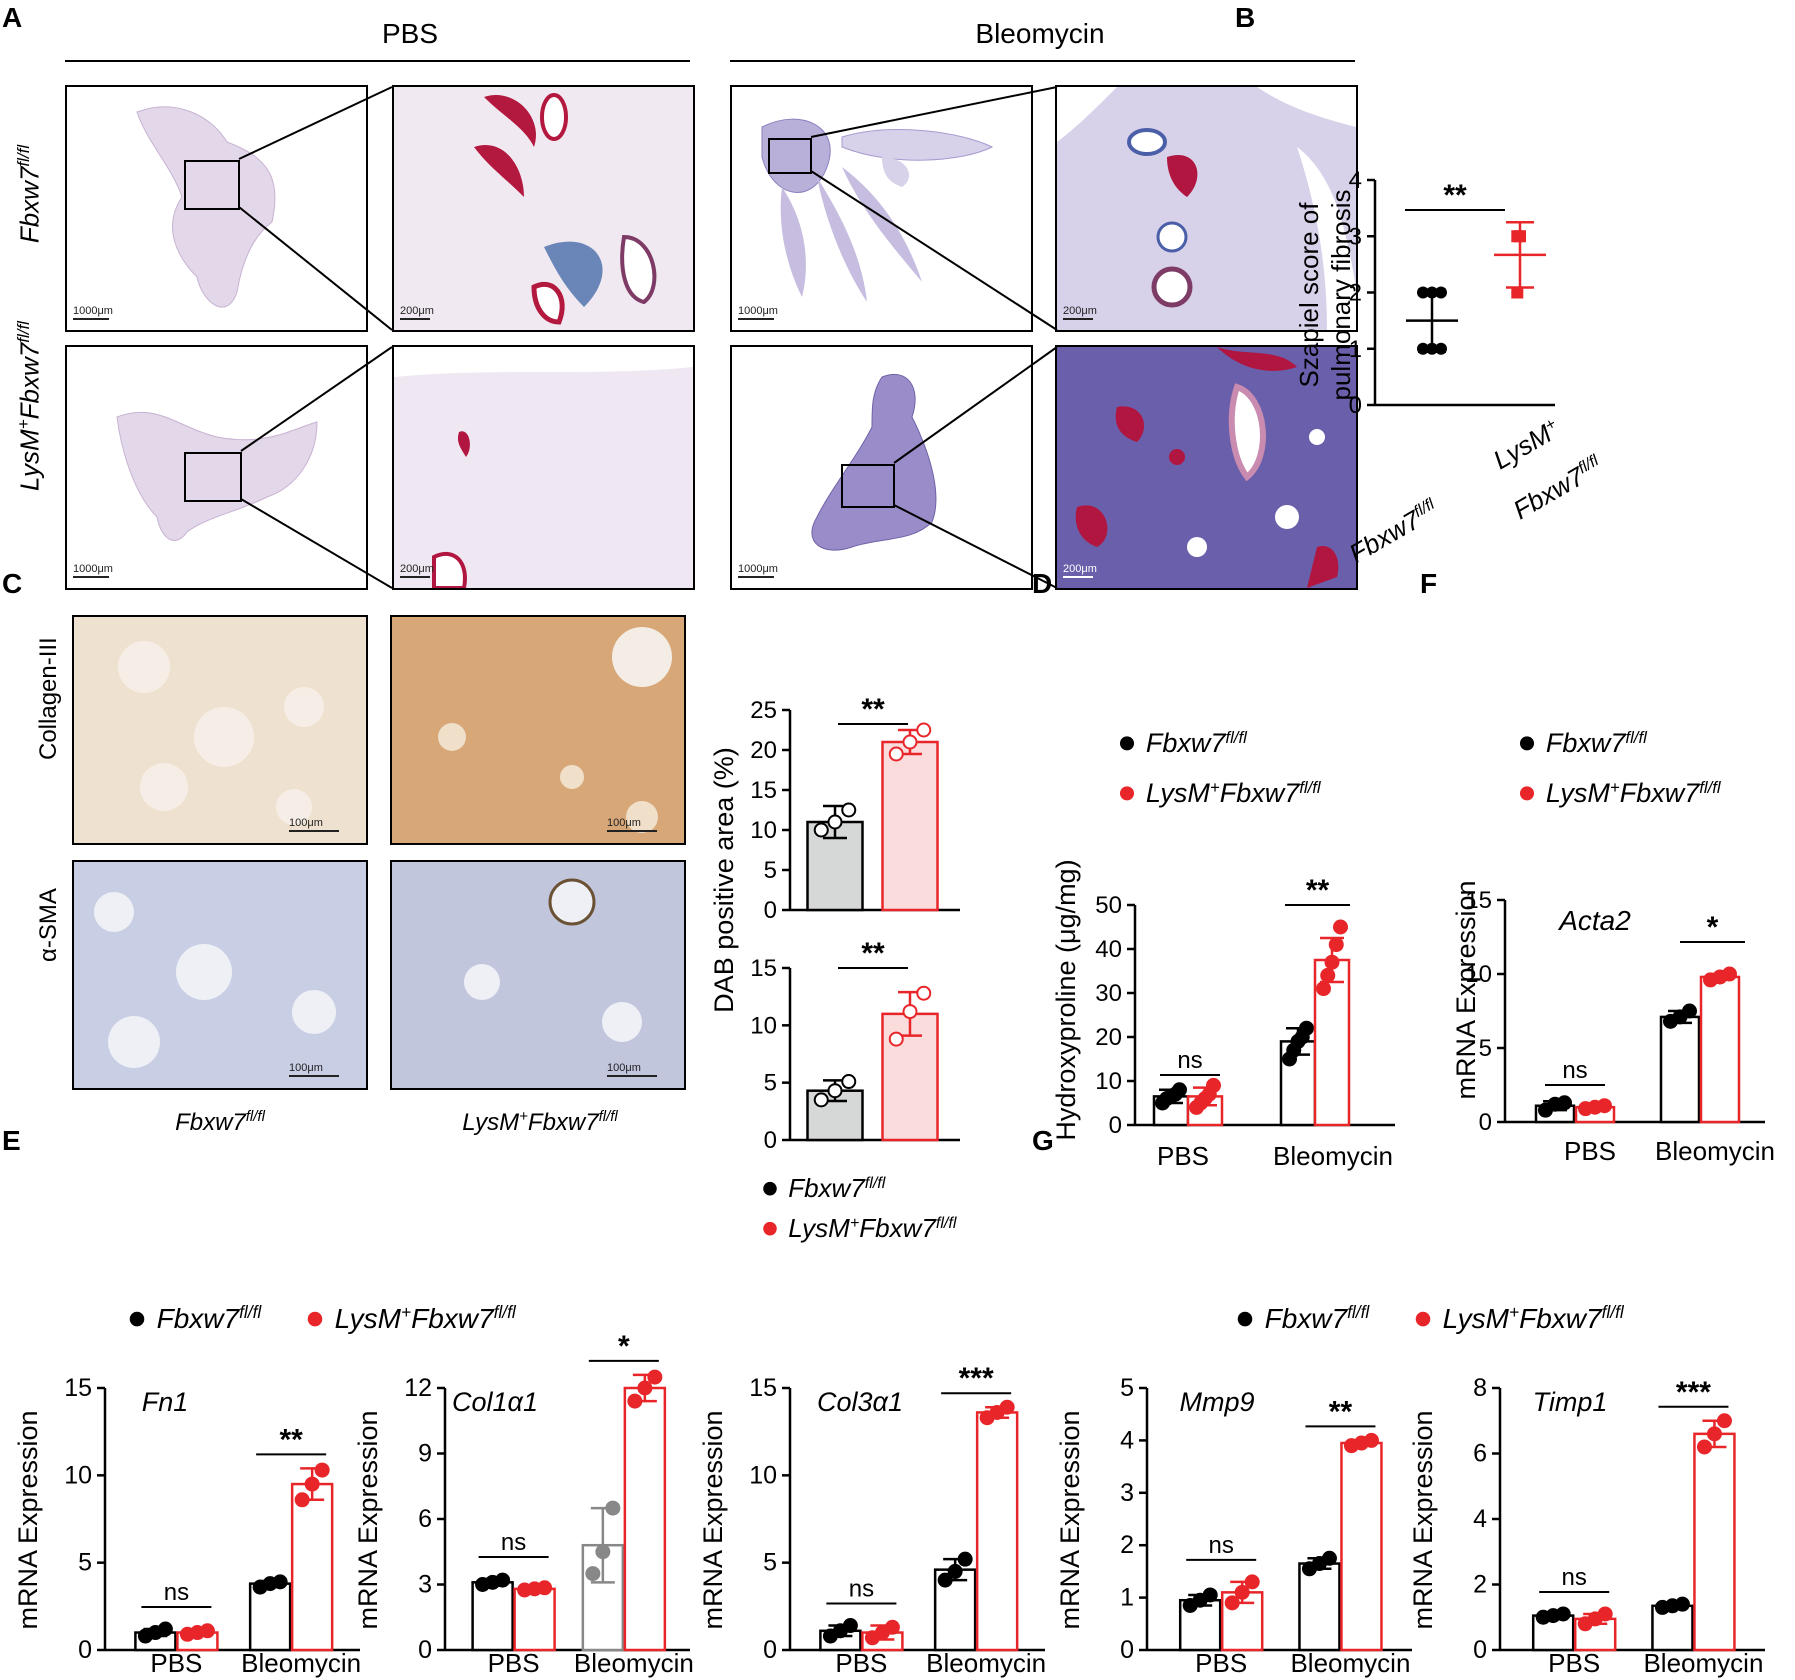  Describe the element at coordinates (538, 975) in the screenshot. I see `ihc-asma-ko: 100μm` at that location.